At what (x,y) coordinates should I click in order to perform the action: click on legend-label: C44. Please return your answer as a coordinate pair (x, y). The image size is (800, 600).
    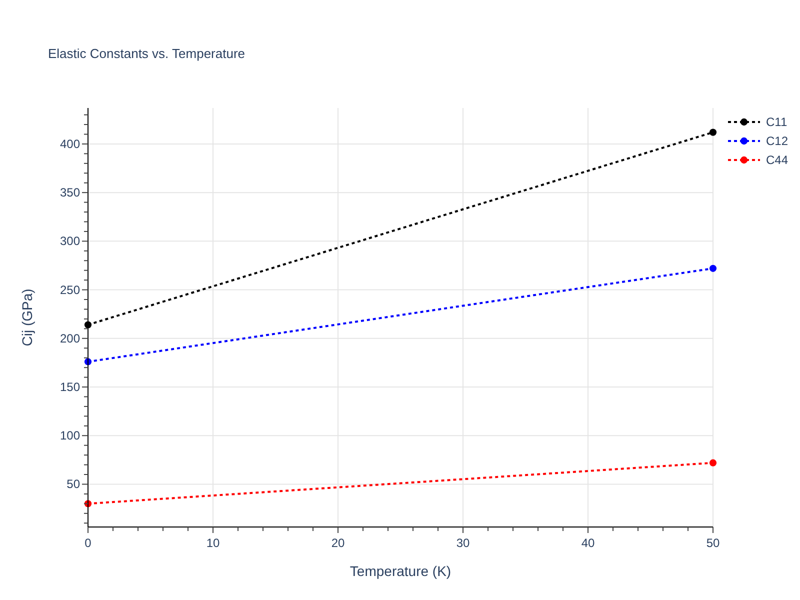
    Looking at the image, I should click on (777, 160).